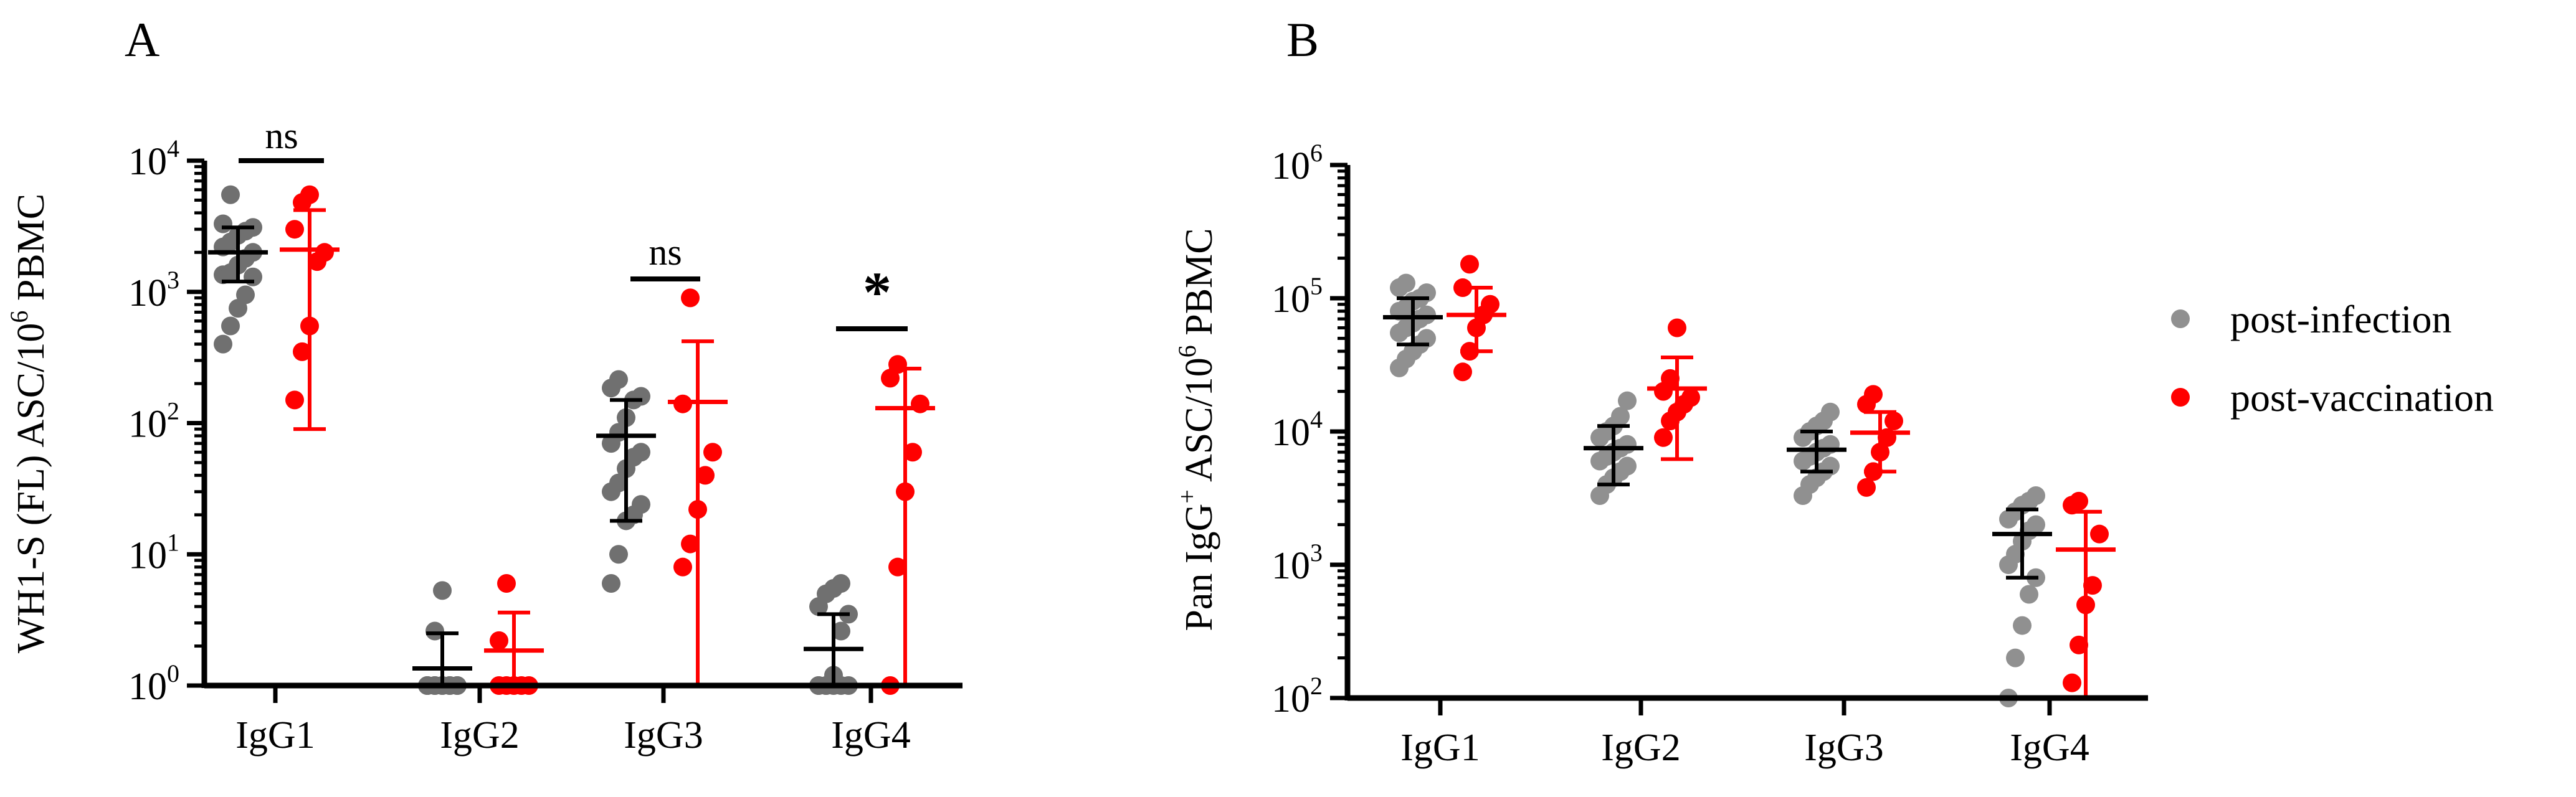  I want to click on y-tick-exponent: 1, so click(173, 542).